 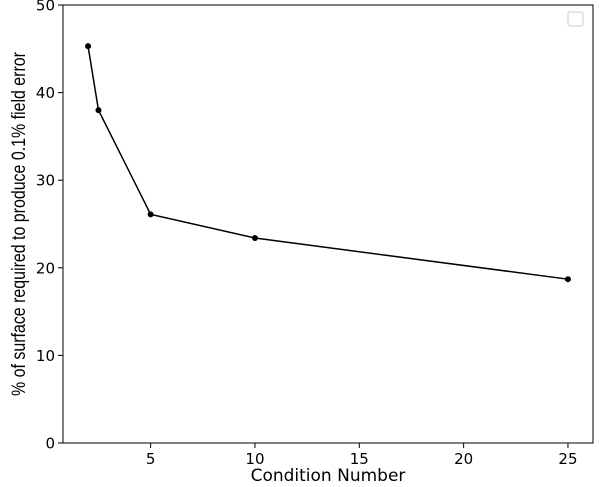 What do you see at coordinates (463, 459) in the screenshot?
I see `x-tick-label: 20` at bounding box center [463, 459].